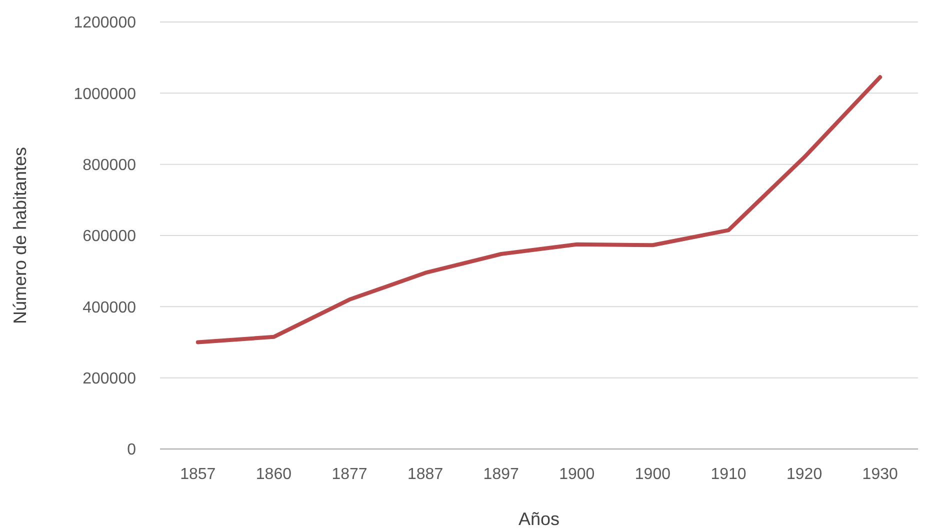 This screenshot has height=531, width=930. Describe the element at coordinates (109, 307) in the screenshot. I see `y-tick-label: 400000` at that location.